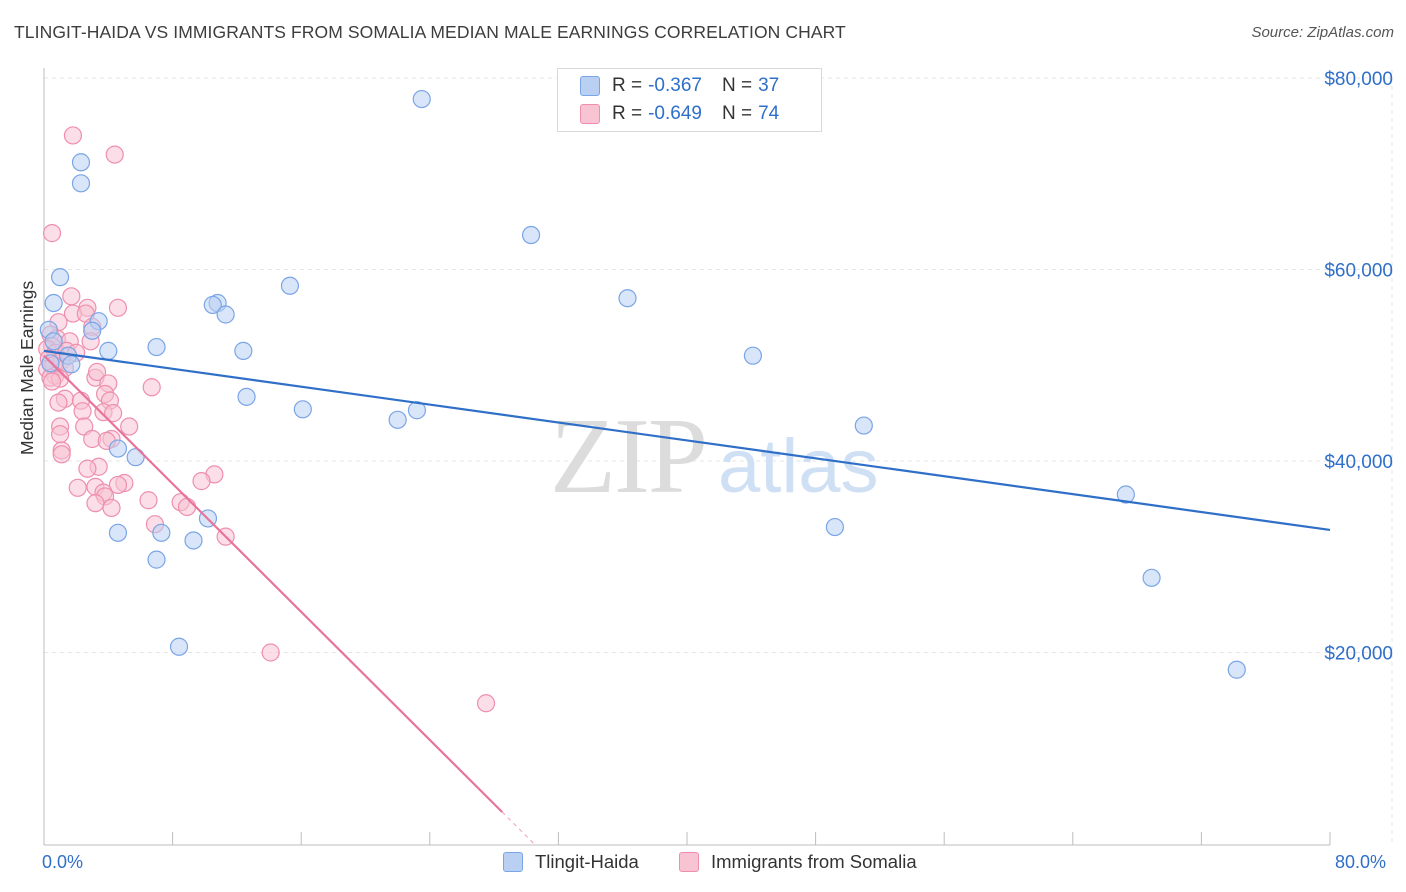  I want to click on series-swatch-blue, so click(513, 862).